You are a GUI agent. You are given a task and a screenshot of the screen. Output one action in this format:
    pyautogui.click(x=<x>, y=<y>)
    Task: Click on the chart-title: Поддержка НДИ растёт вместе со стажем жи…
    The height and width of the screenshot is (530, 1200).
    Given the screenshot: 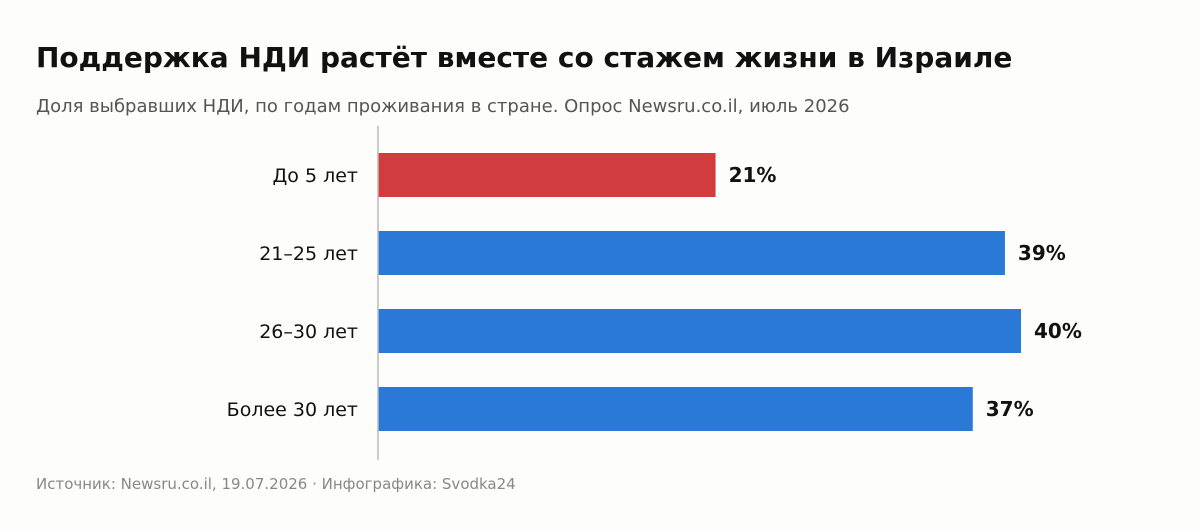 What is the action you would take?
    pyautogui.click(x=524, y=57)
    